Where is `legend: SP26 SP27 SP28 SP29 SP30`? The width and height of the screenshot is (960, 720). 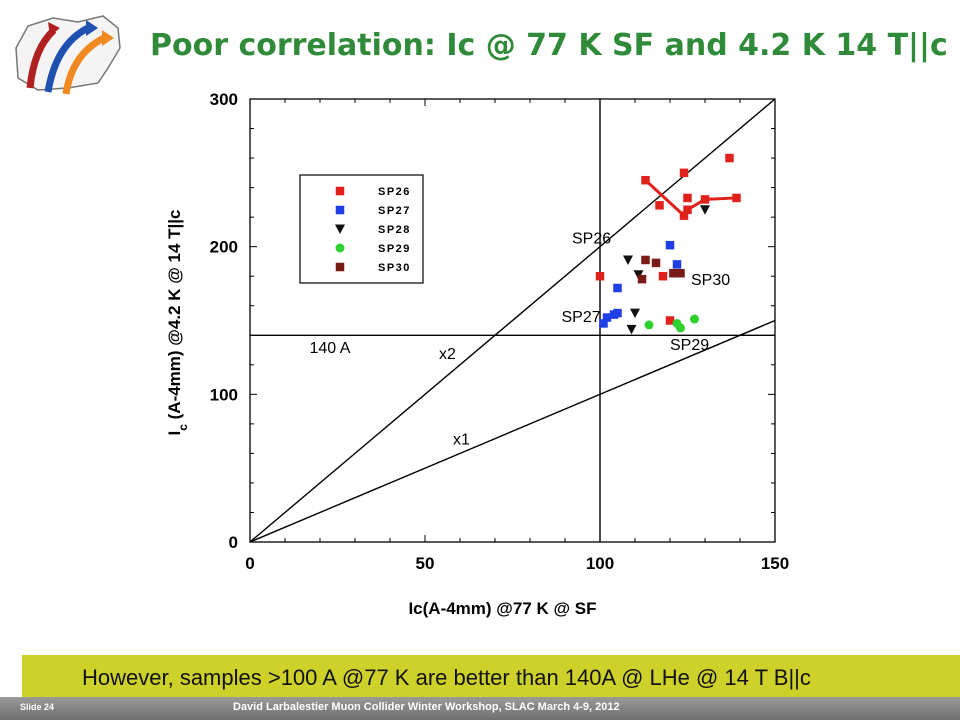 legend: SP26 SP27 SP28 SP29 SP30 is located at coordinates (361, 229).